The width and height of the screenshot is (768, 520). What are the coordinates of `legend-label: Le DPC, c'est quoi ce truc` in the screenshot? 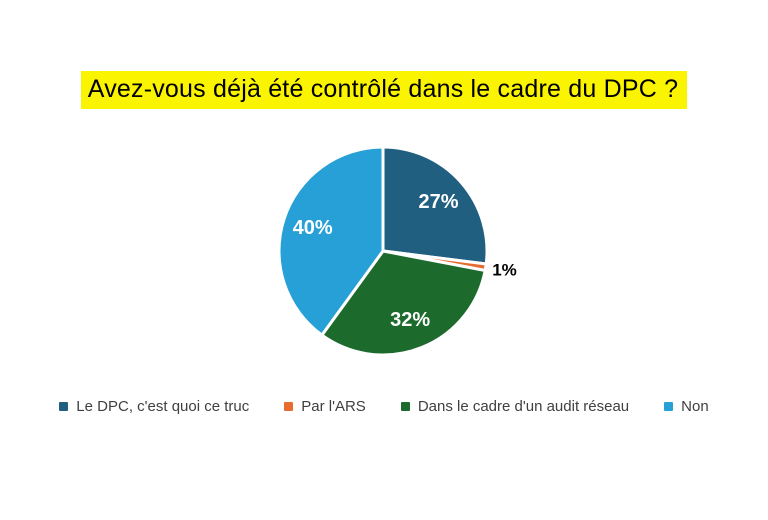 It's located at (163, 406).